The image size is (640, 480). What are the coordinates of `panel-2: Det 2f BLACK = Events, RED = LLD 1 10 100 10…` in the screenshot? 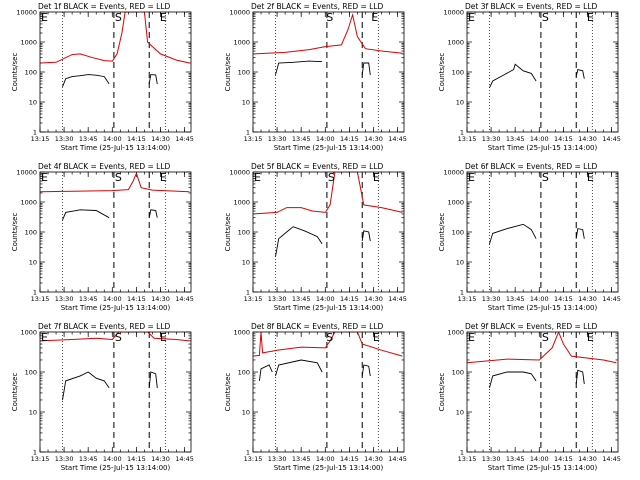 It's located at (315, 77).